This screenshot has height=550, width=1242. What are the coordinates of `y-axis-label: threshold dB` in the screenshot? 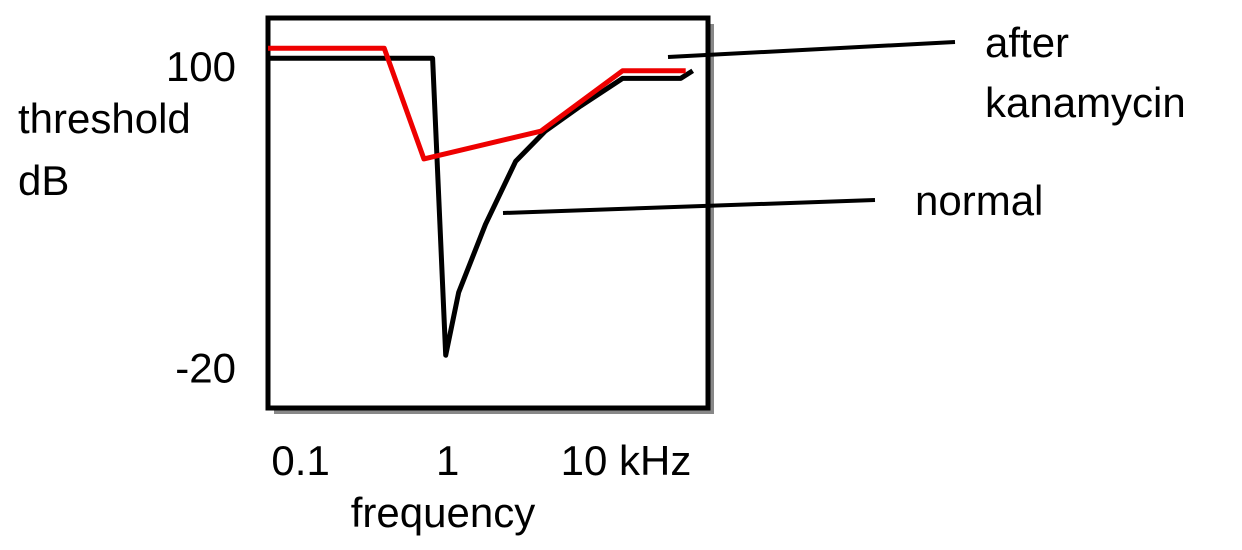 It's located at (110, 149).